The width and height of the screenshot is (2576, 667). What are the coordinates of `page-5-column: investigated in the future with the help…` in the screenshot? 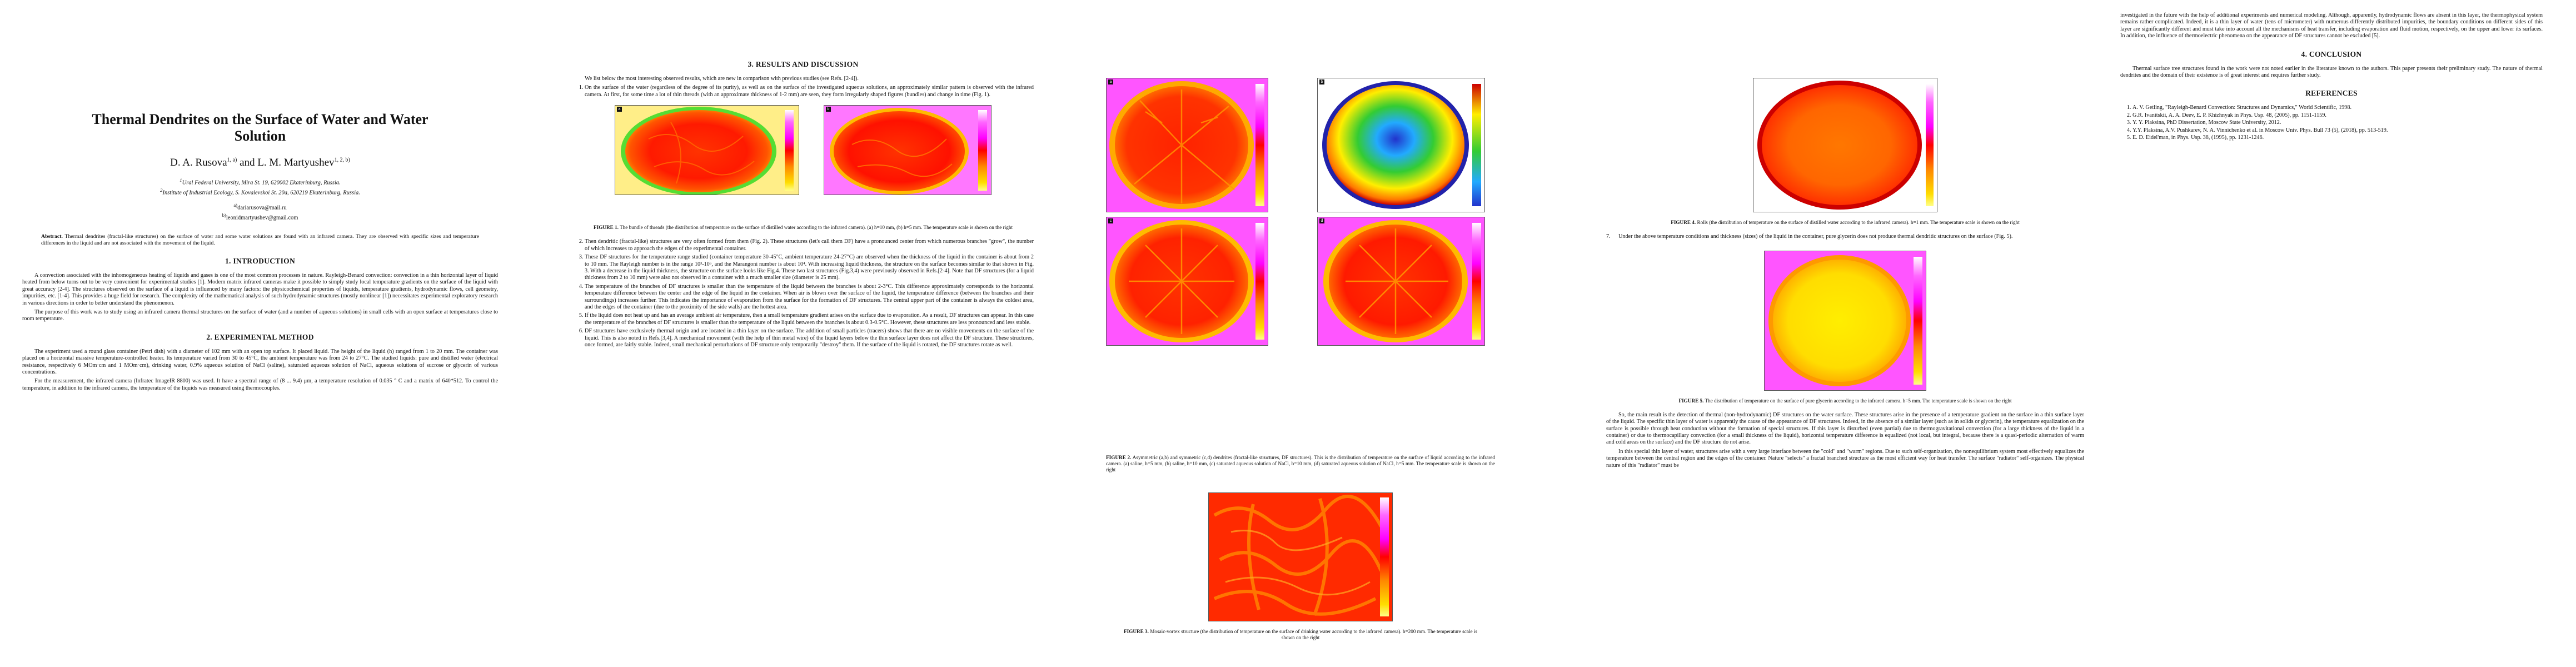 It's located at (2331, 77).